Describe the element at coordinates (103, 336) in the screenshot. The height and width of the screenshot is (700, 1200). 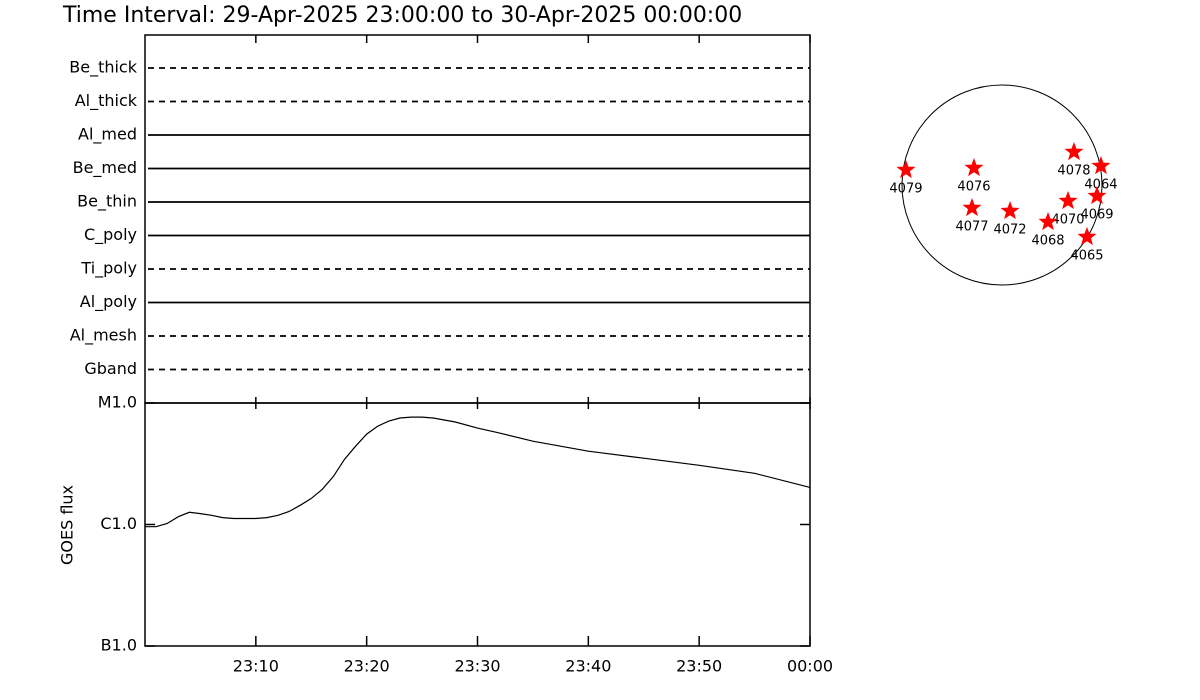
I see `filter-label: Al_mesh` at that location.